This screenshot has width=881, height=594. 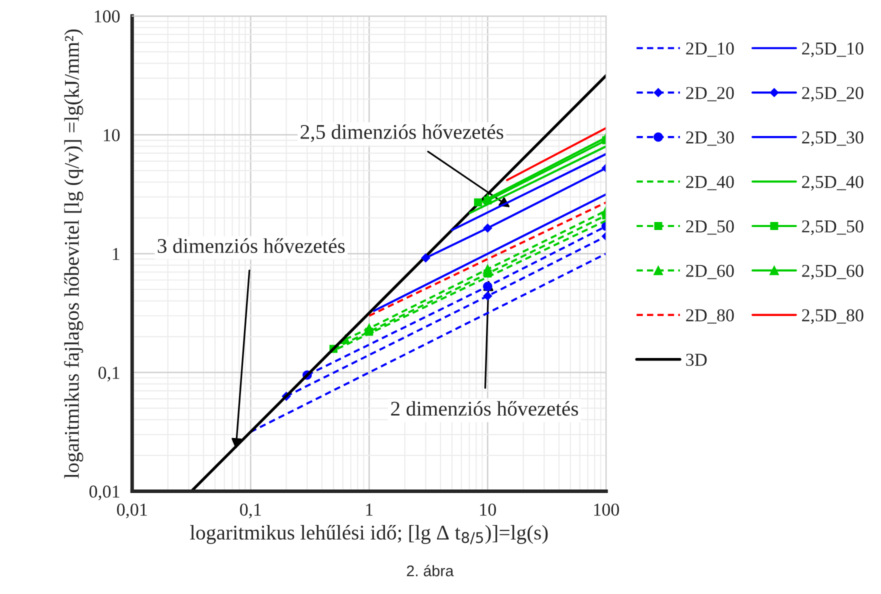 What do you see at coordinates (696, 360) in the screenshot?
I see `legend-label: 3D` at bounding box center [696, 360].